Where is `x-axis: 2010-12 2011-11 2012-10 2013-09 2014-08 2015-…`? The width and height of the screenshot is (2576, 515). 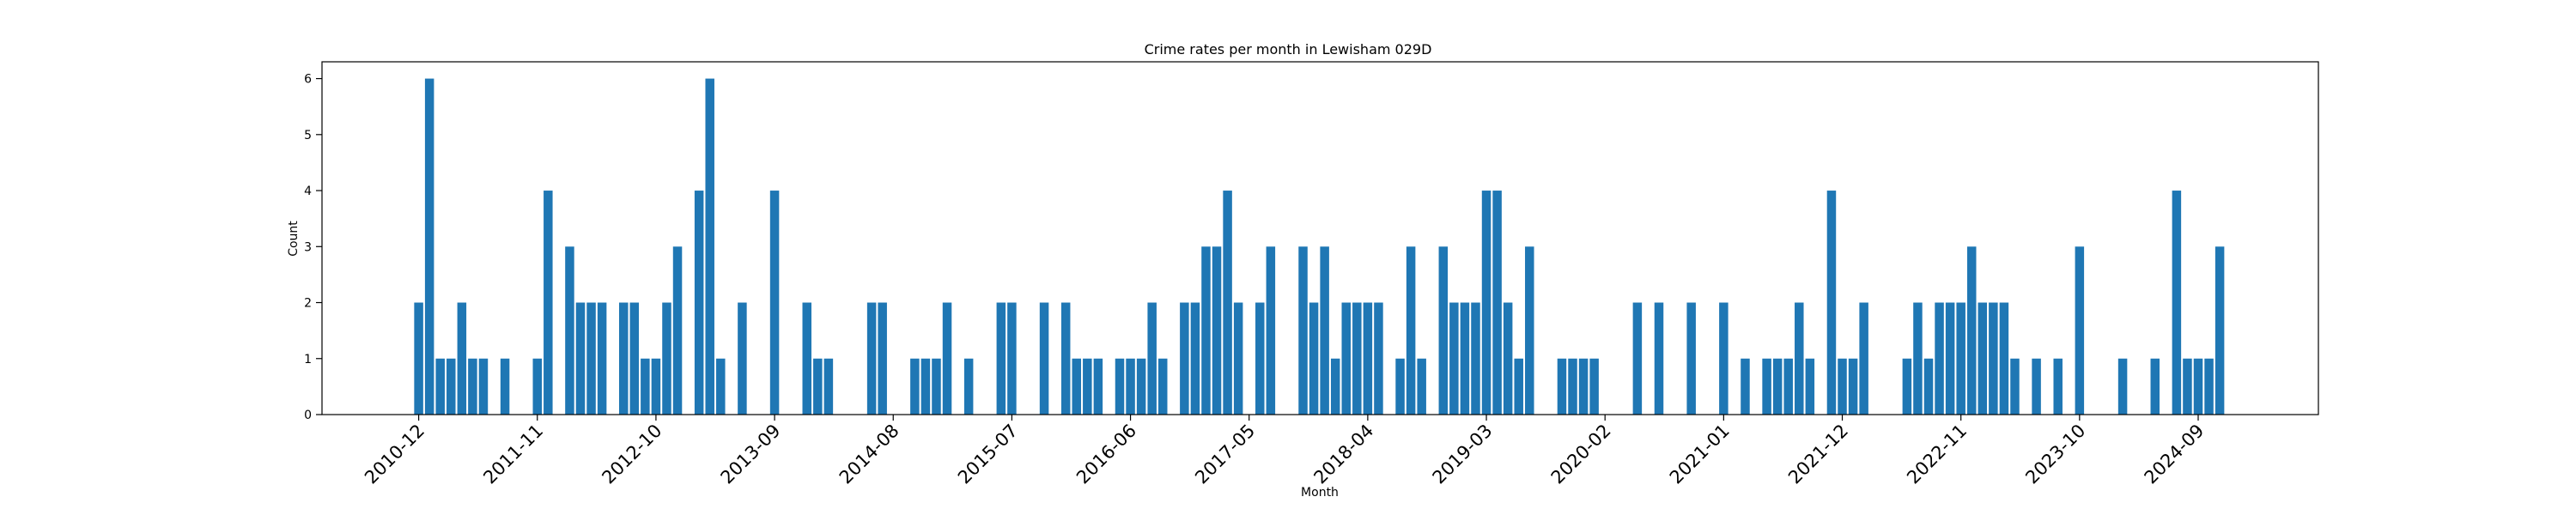
x-axis: 2010-12 2011-11 2012-10 2013-09 2014-08 2015-… is located at coordinates (1284, 451).